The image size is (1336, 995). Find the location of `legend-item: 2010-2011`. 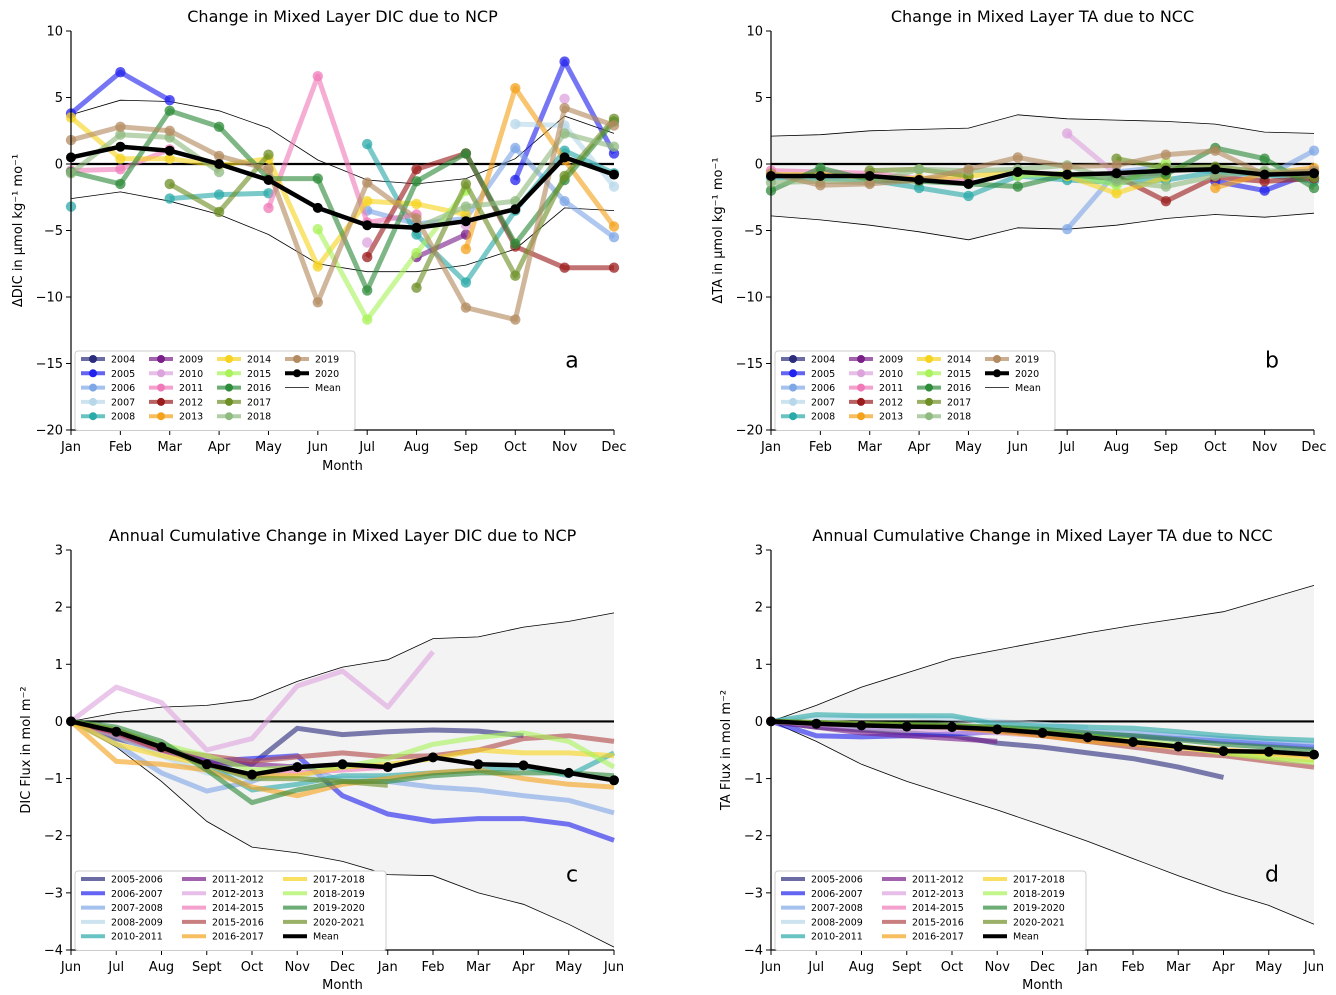

legend-item: 2010-2011 is located at coordinates (122, 937).